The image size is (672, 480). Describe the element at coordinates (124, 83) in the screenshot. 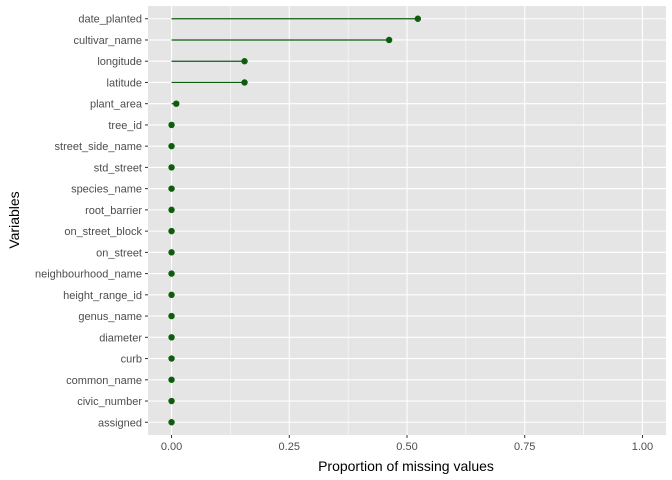

I see `y-tick-label: latitude` at that location.